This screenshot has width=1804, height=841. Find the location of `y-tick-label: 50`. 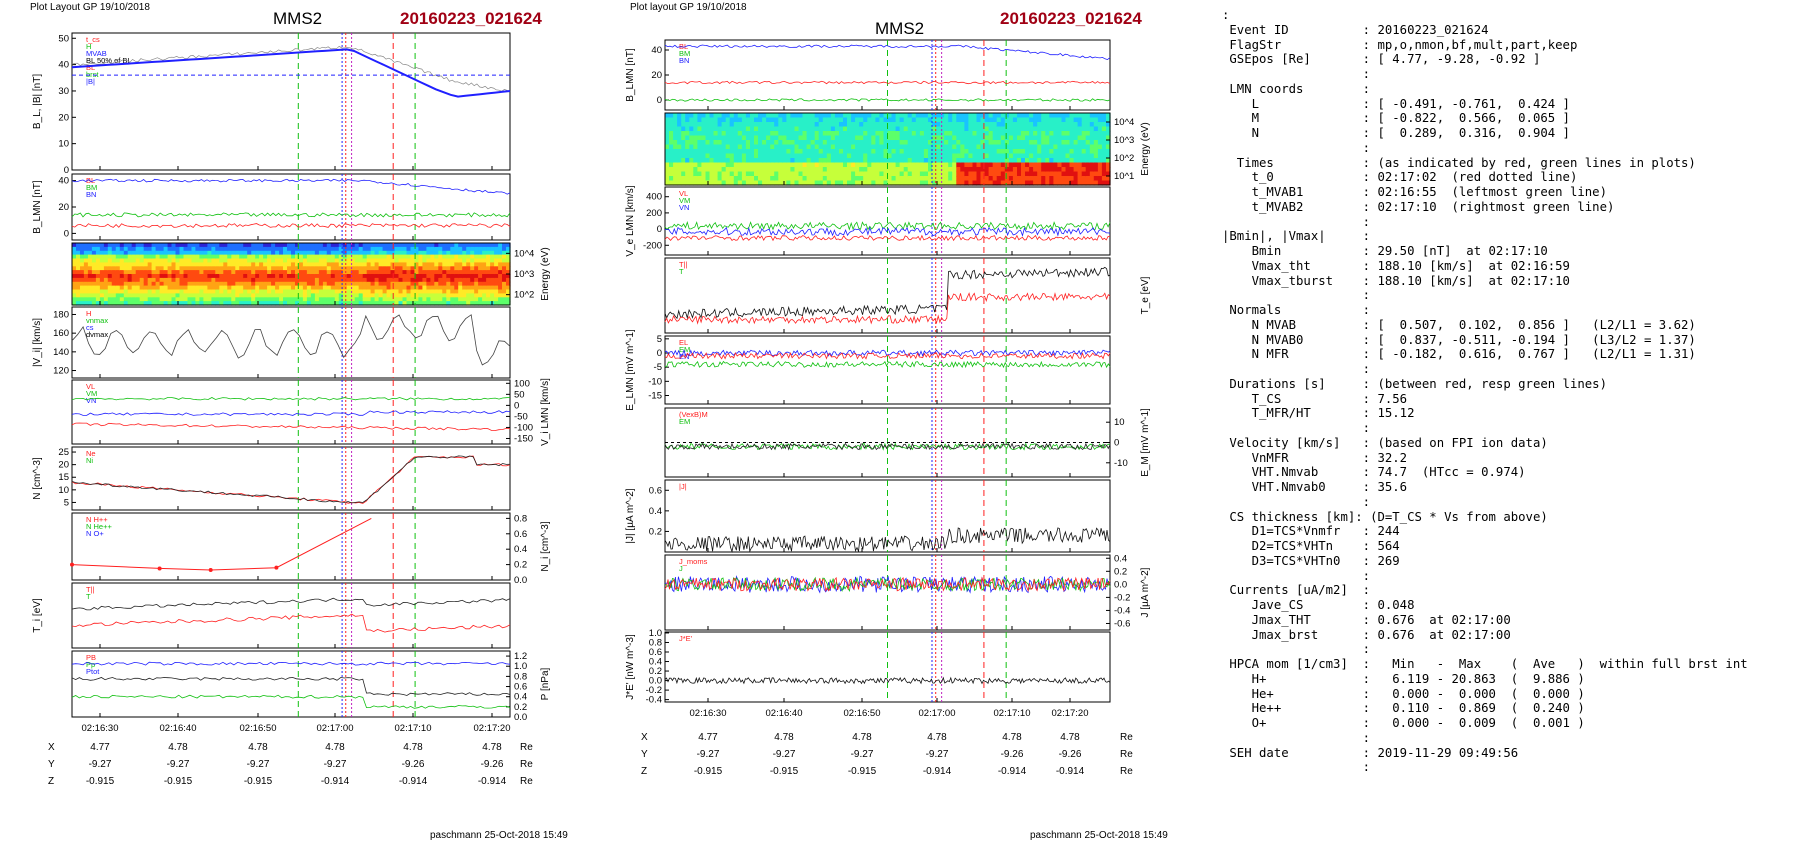

y-tick-label: 50 is located at coordinates (519, 394).